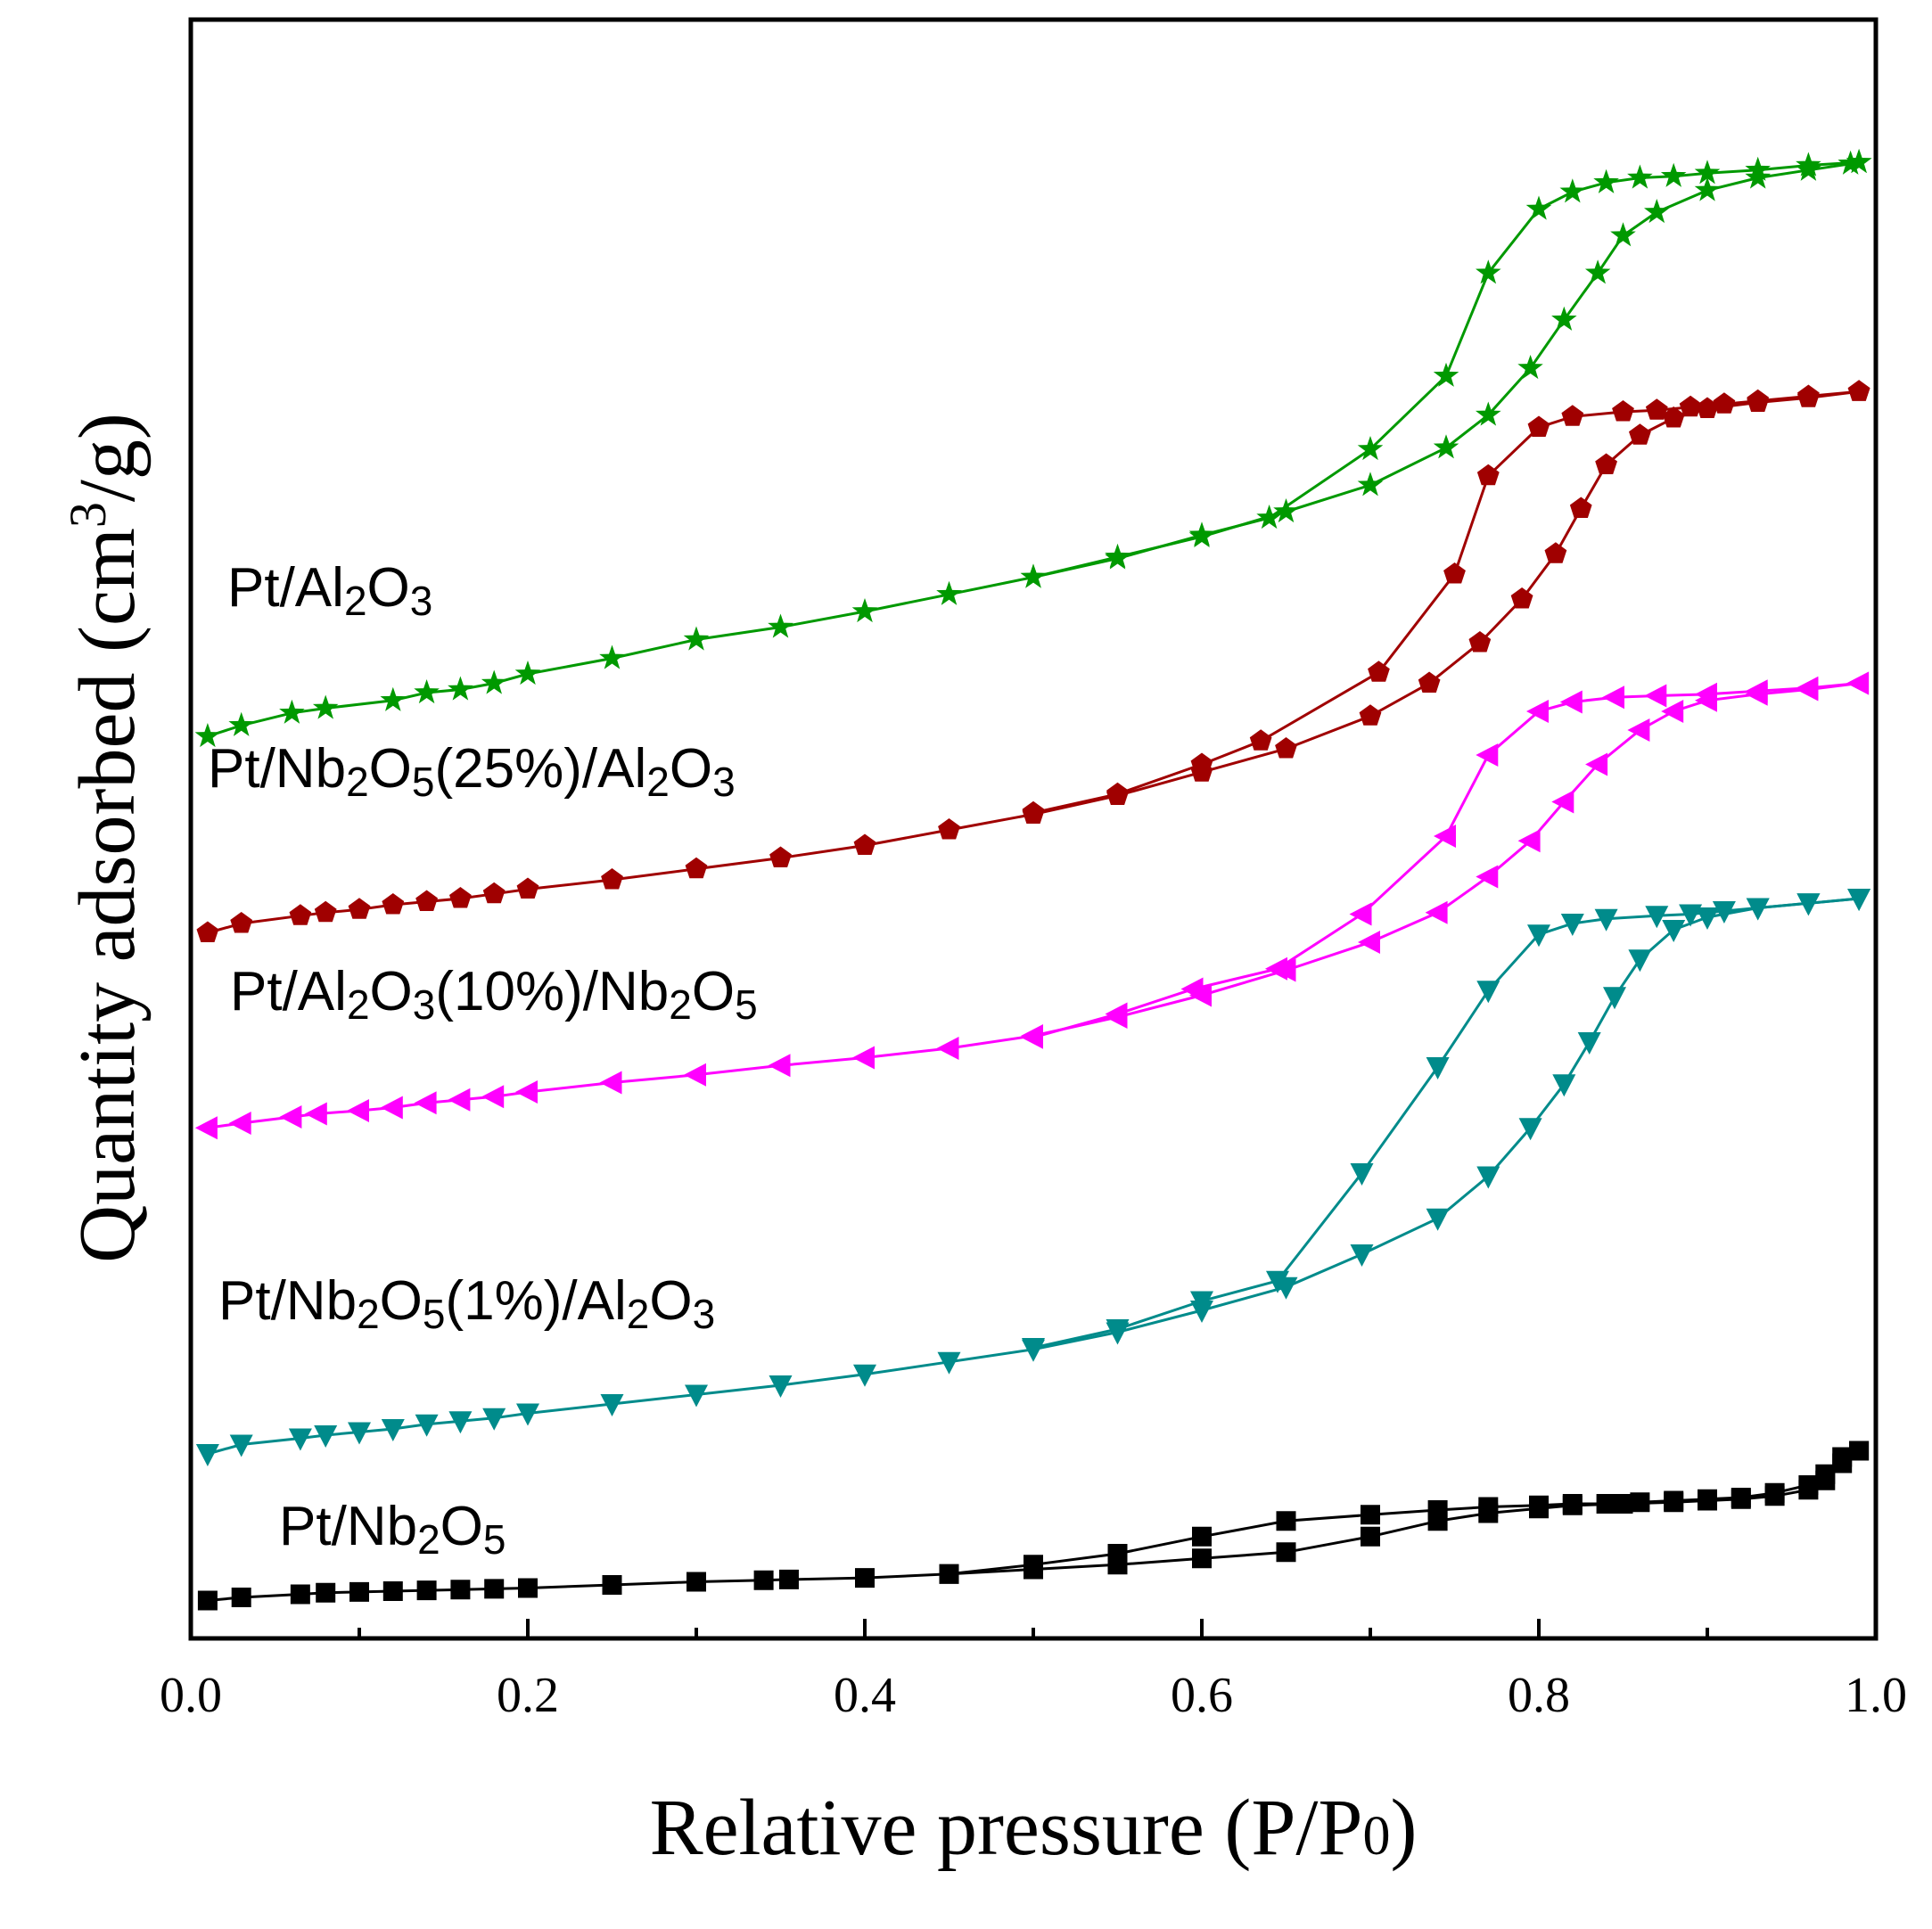  I want to click on x-tick-label: 0.8, so click(1539, 1695).